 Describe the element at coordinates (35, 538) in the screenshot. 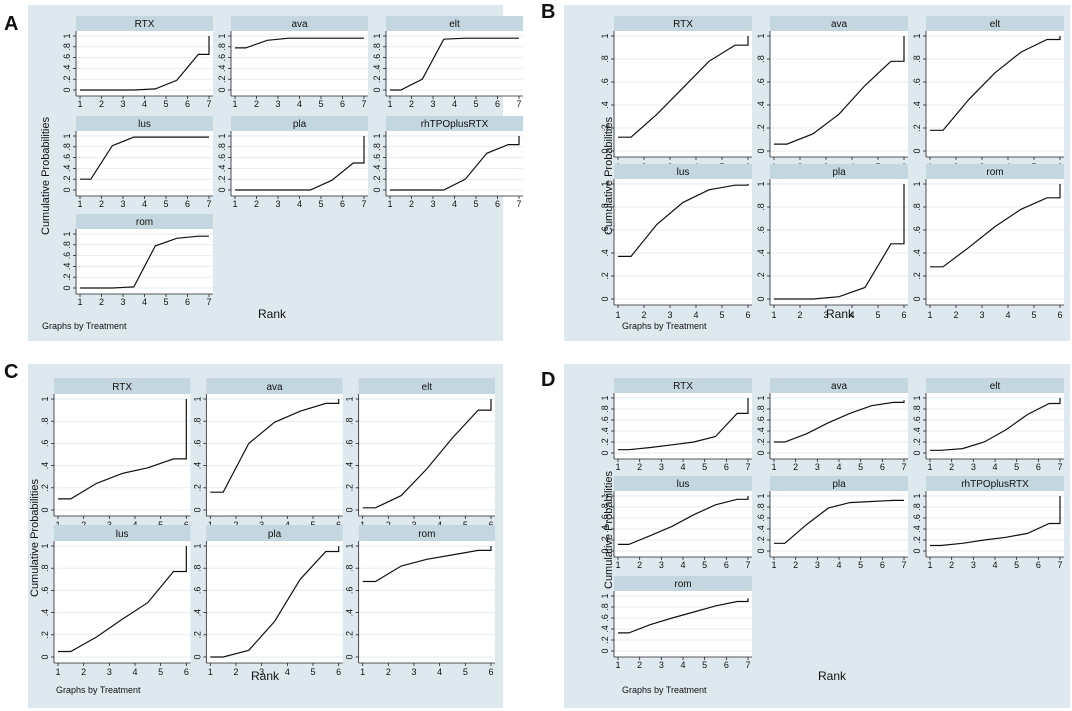

I see `y-axis-title: Cumulative Probabilities` at that location.